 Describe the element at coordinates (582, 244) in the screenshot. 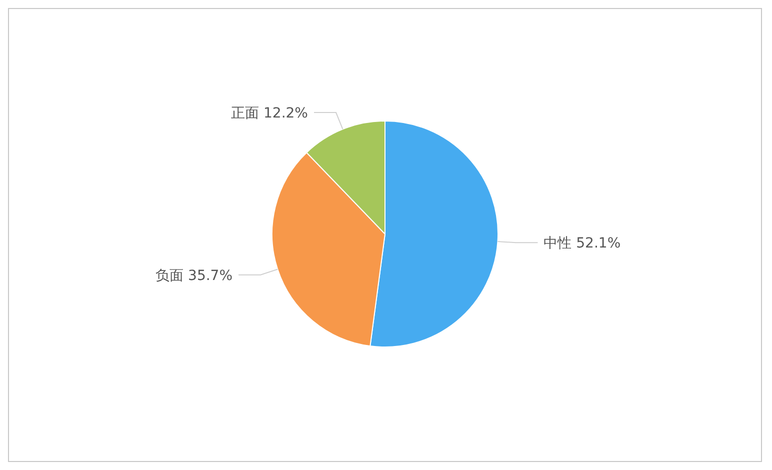

I see `slice-label: 中性 52.1%` at that location.